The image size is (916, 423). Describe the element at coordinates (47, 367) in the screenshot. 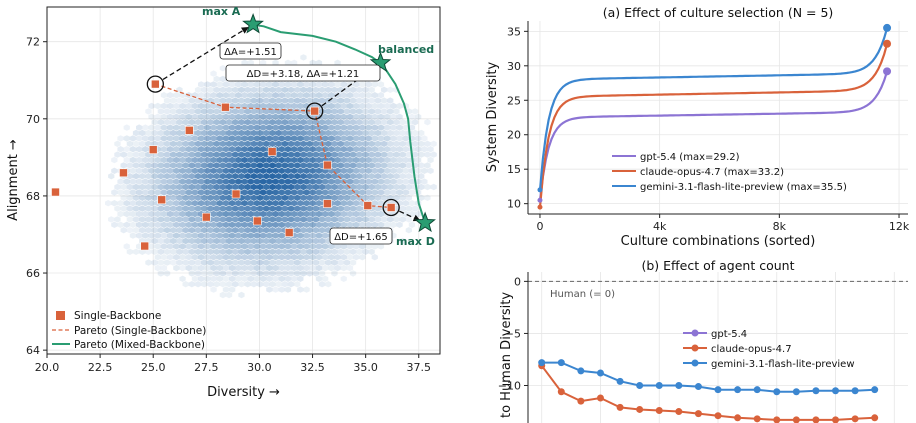

I see `x-tick-label: 20.0` at that location.